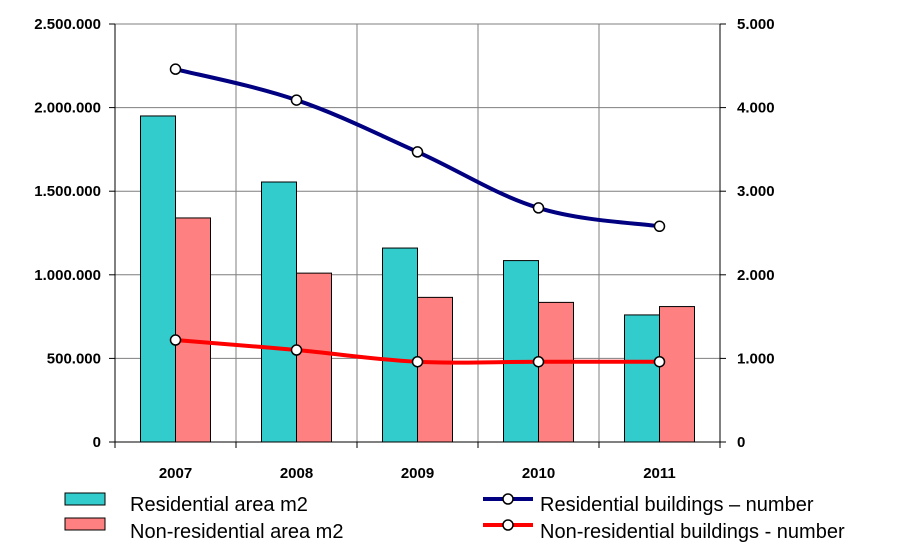  I want to click on left-tick-label: 0, so click(97, 442).